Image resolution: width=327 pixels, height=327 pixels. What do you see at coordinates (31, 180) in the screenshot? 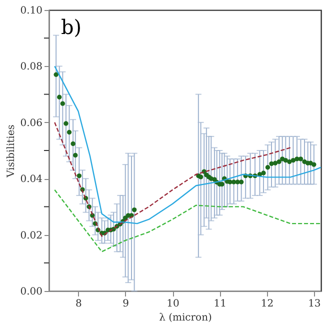
I see `y-tick-label: 0.04` at bounding box center [31, 180].